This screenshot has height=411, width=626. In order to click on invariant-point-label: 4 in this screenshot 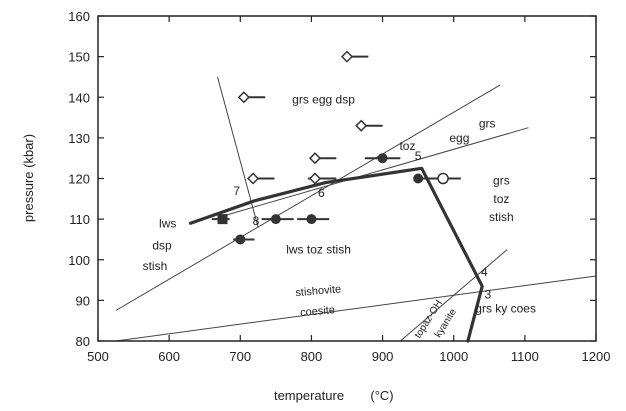, I will do `click(484, 272)`.